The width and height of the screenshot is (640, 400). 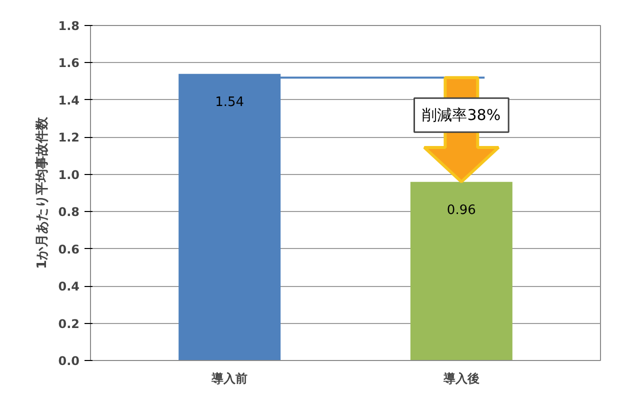 What do you see at coordinates (69, 63) in the screenshot?
I see `y-tick-label: 1.6` at bounding box center [69, 63].